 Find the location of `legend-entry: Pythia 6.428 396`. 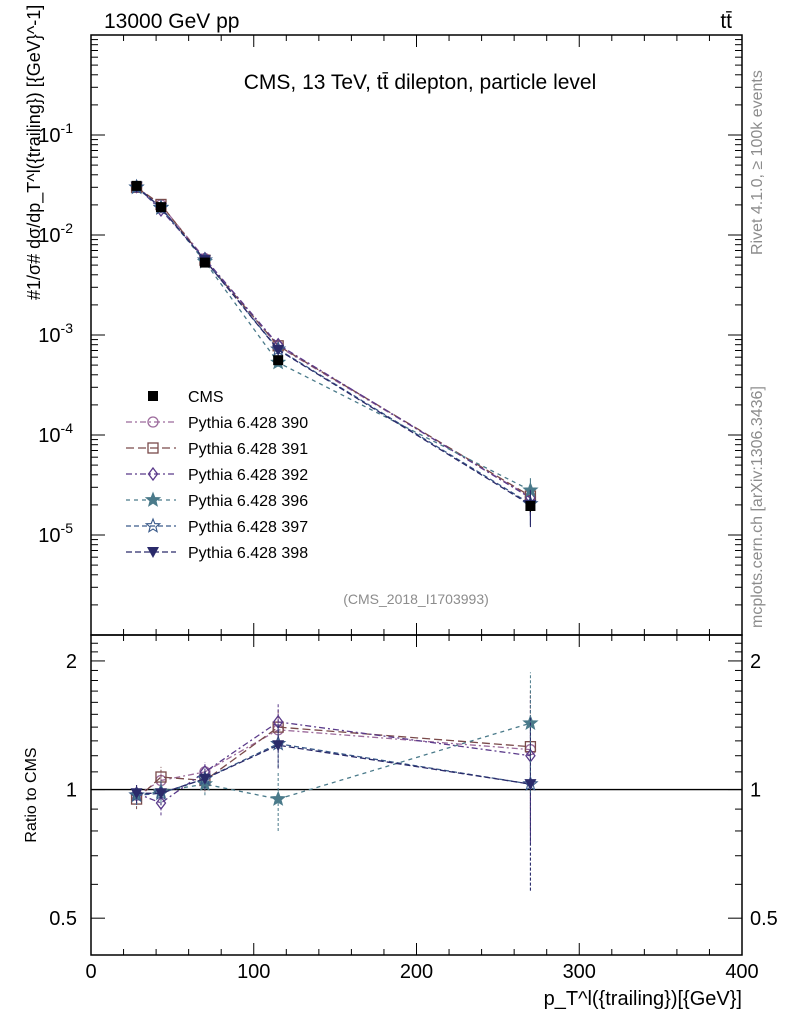

legend-entry: Pythia 6.428 396 is located at coordinates (217, 500).